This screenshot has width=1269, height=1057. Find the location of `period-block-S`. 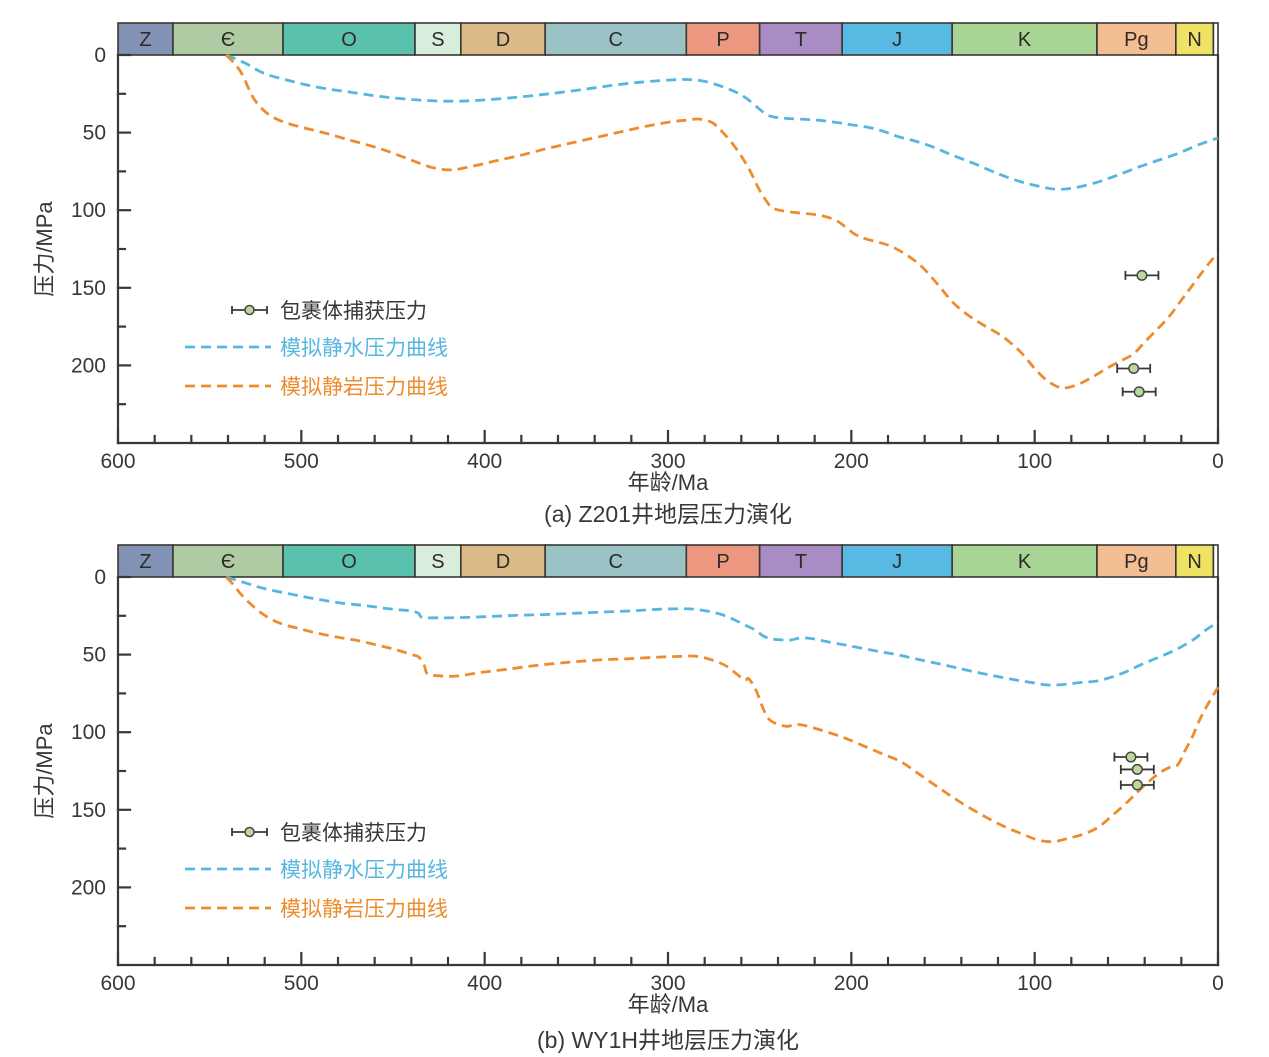

period-block-S is located at coordinates (438, 561).